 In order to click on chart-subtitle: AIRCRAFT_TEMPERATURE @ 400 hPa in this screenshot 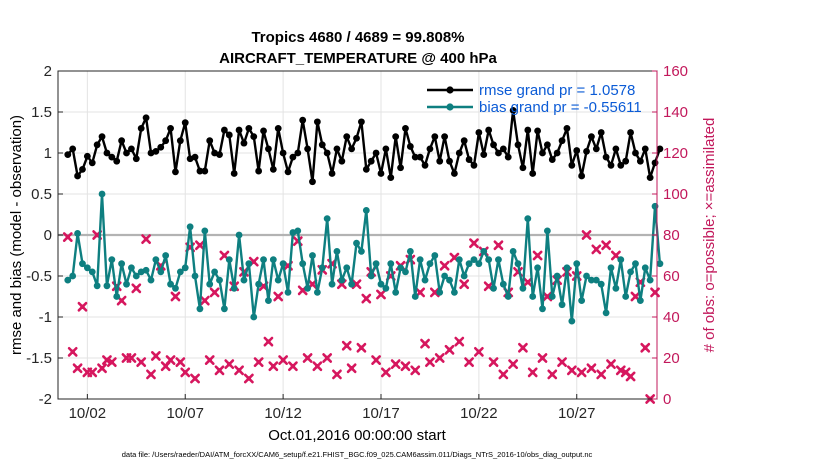, I will do `click(358, 58)`.